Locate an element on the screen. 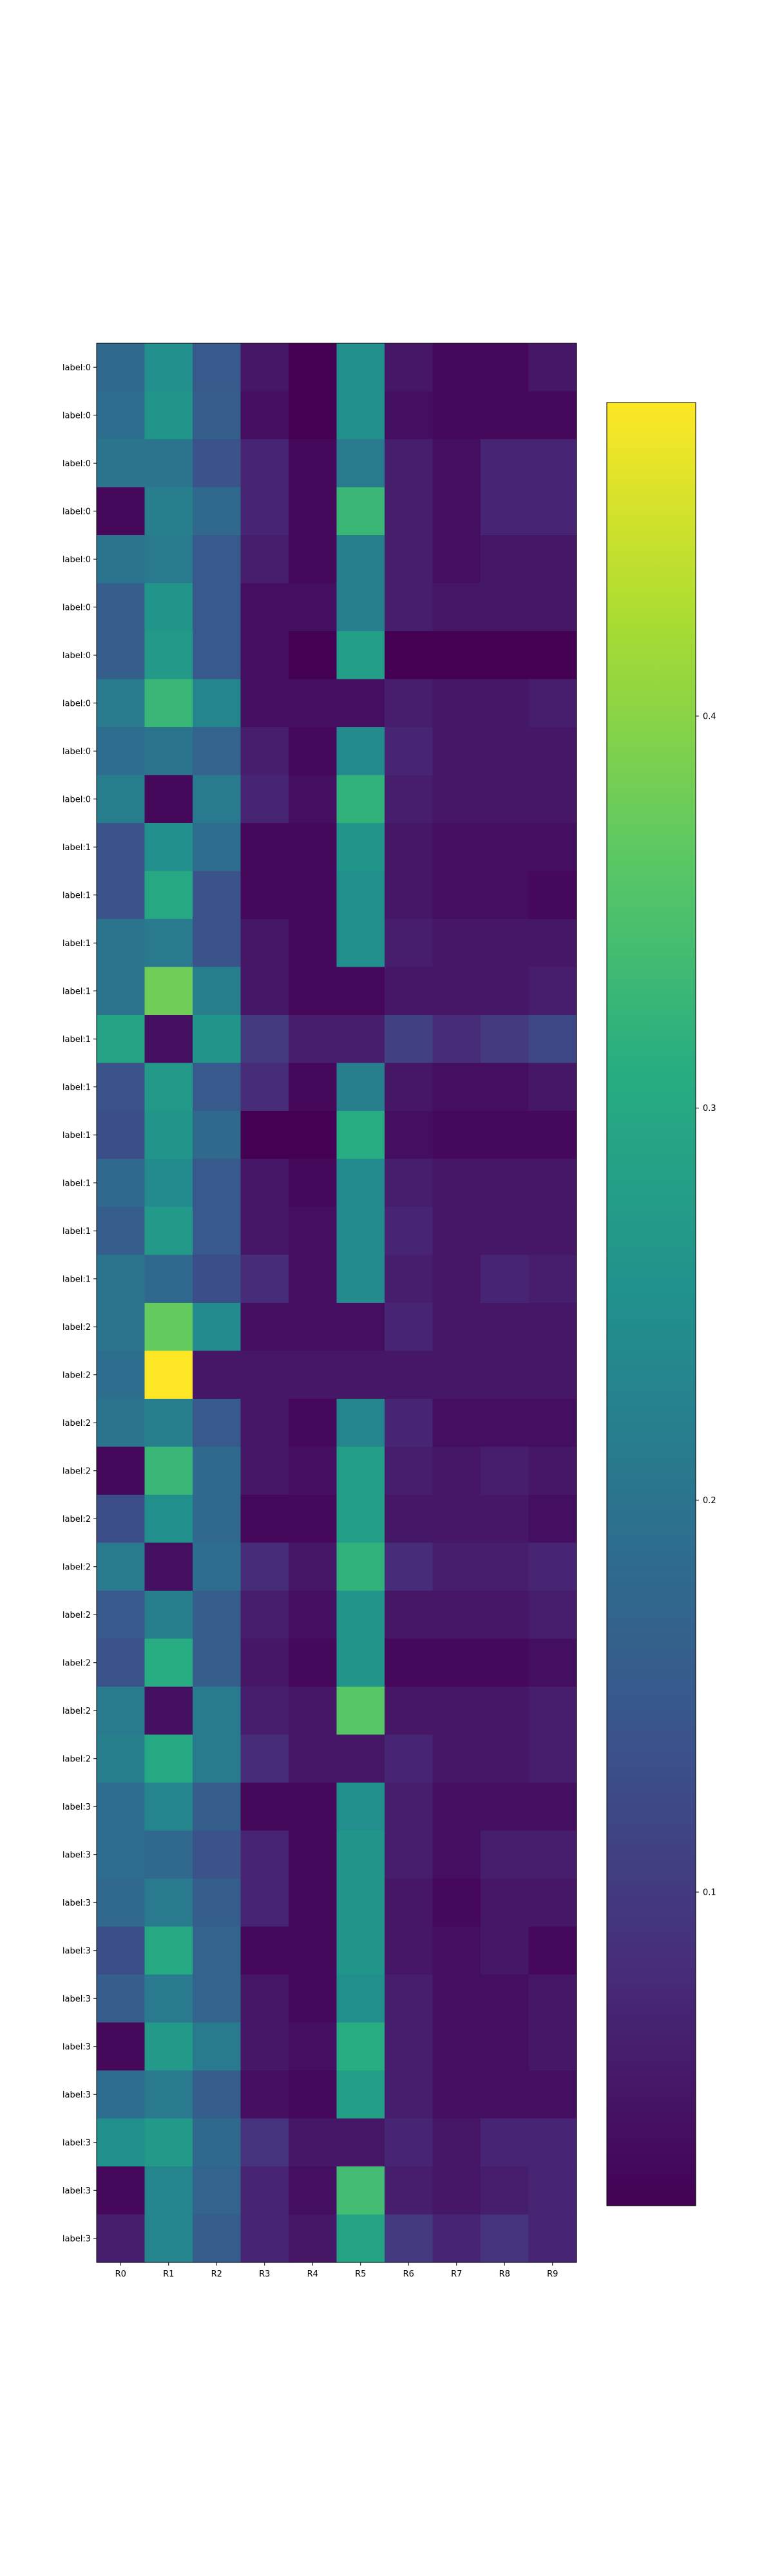 Image resolution: width=773 pixels, height=2576 pixels. row-label: label:3 is located at coordinates (76, 2095).